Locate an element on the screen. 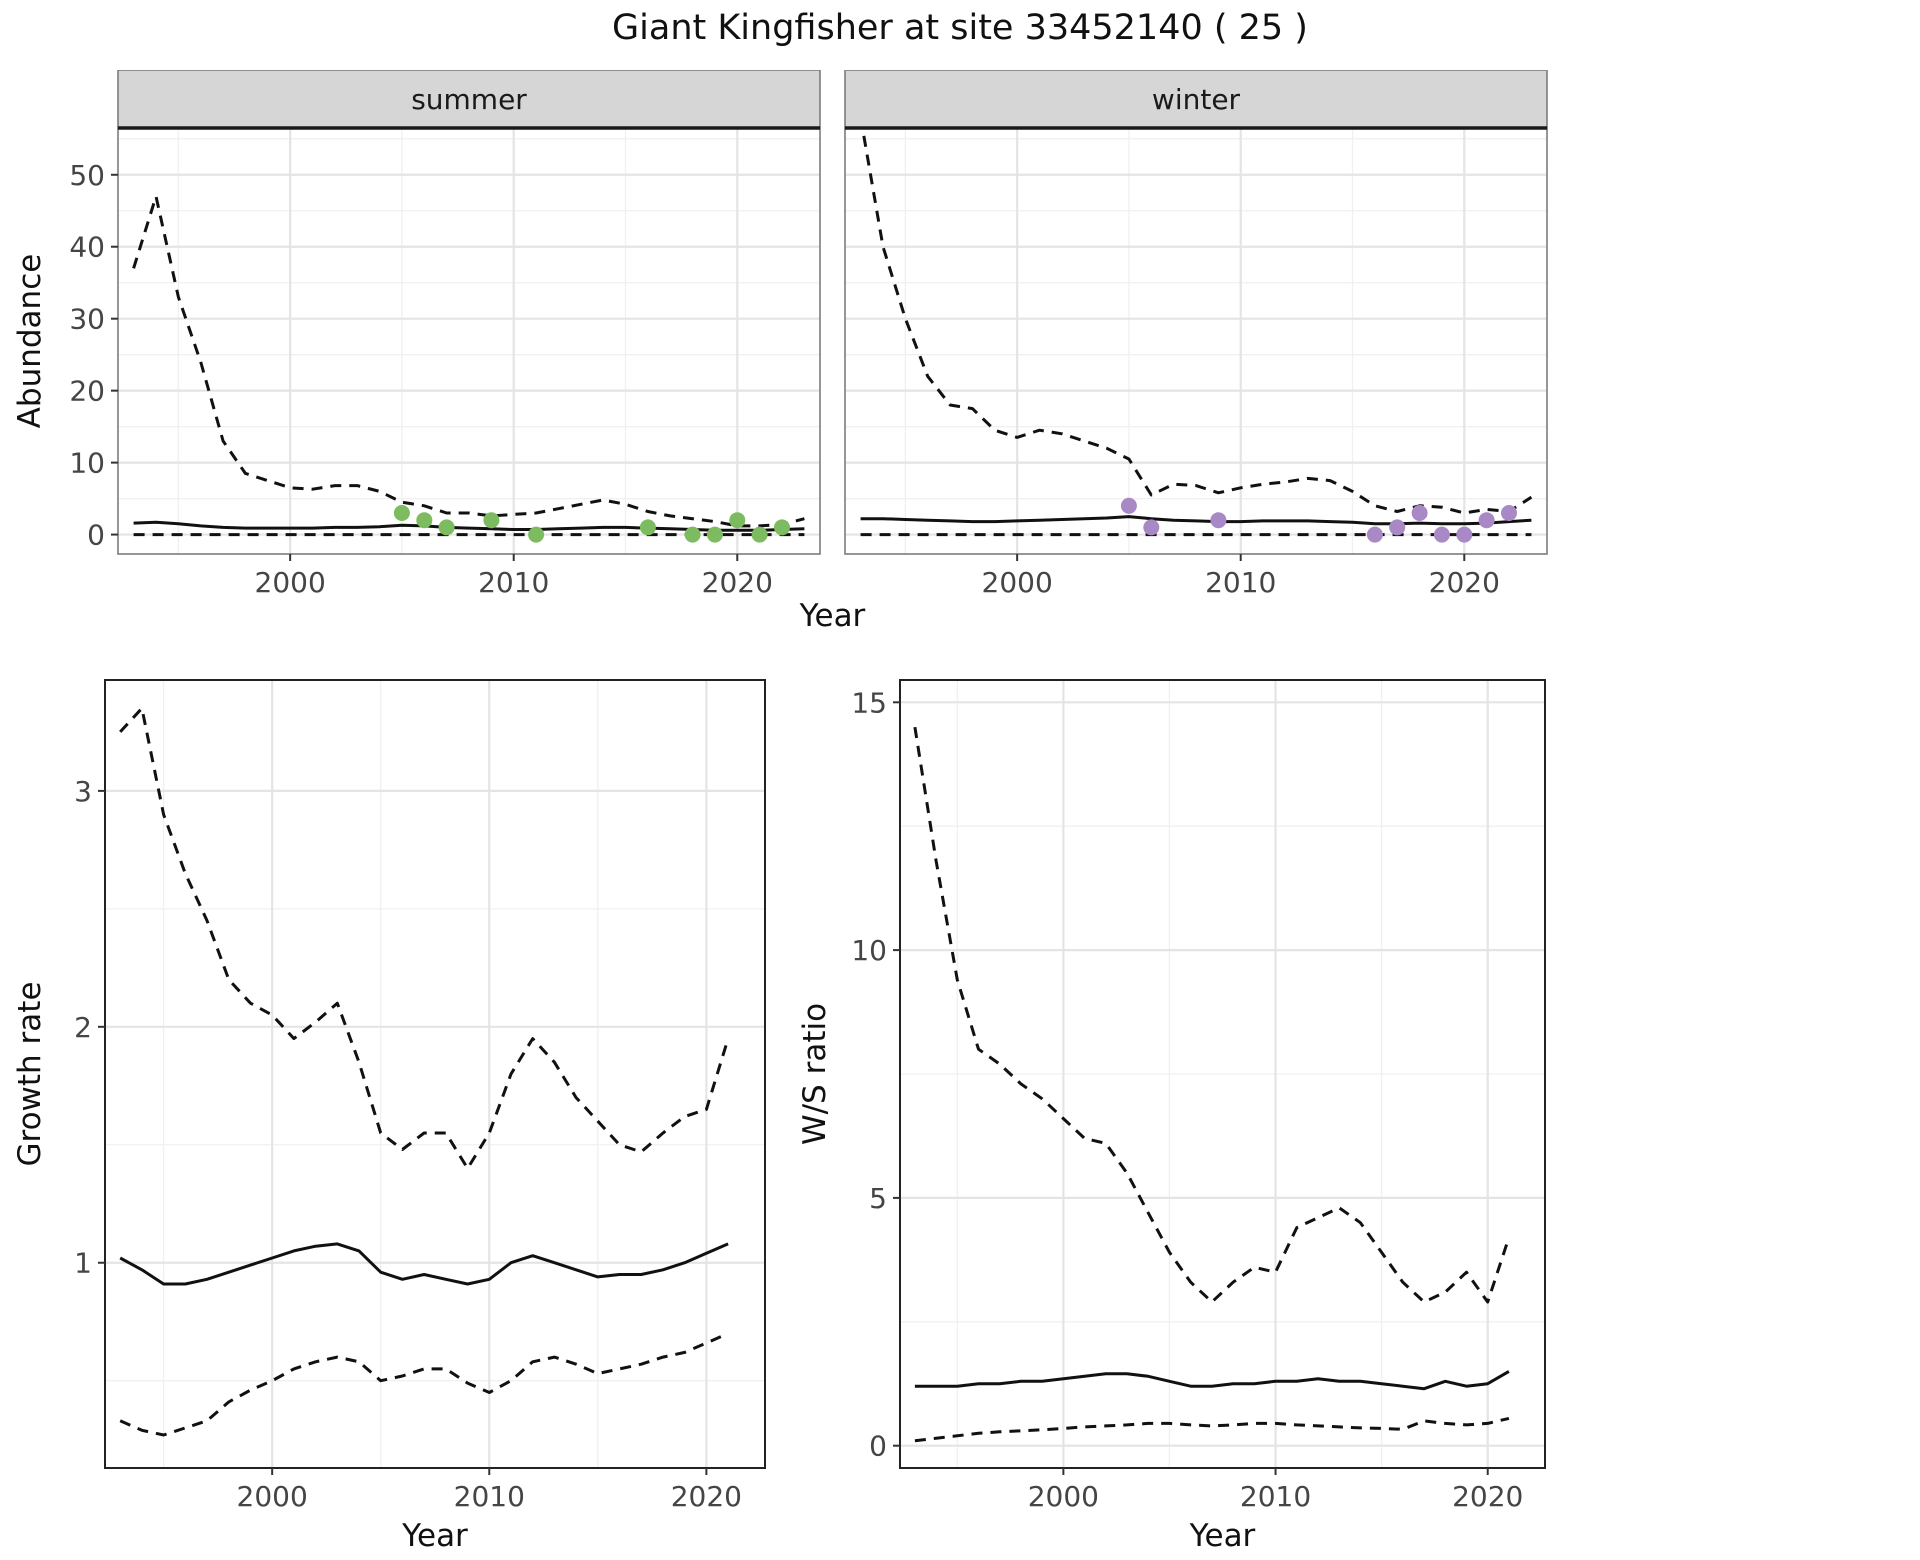 Image resolution: width=1920 pixels, height=1560 pixels. facet-strip-label: winter is located at coordinates (1196, 99).